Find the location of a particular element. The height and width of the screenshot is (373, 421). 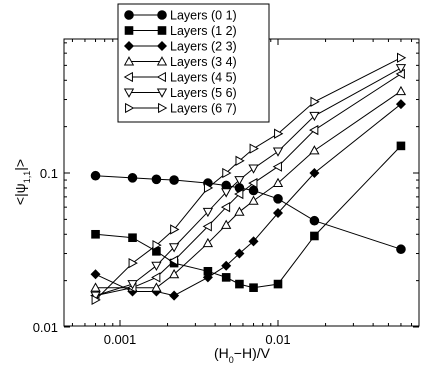

legend-box is located at coordinates (193, 63).